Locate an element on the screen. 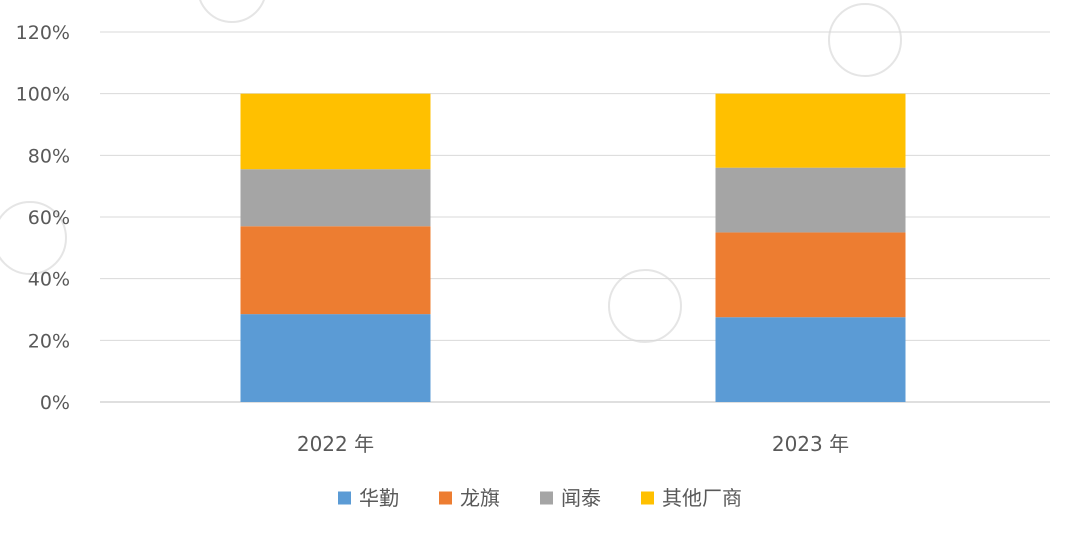 The width and height of the screenshot is (1080, 538). y-tick-label: 60% is located at coordinates (49, 218).